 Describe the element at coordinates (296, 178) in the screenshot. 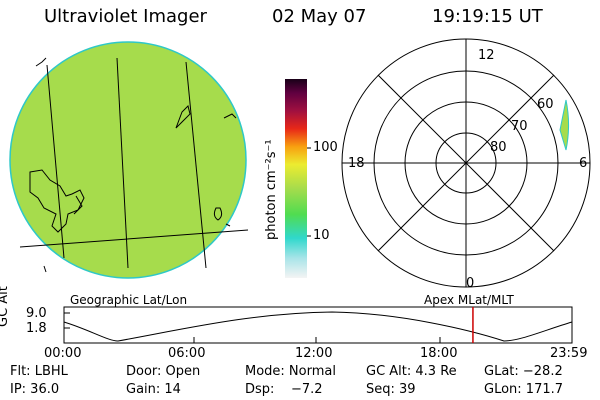

I see `color-bar` at that location.